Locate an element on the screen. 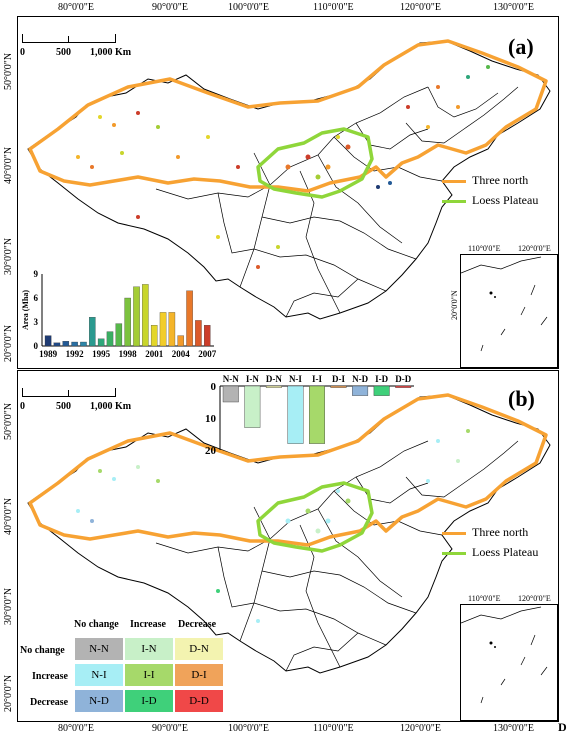 The image size is (575, 738). scale-label-500-a: 500 is located at coordinates (63, 52).